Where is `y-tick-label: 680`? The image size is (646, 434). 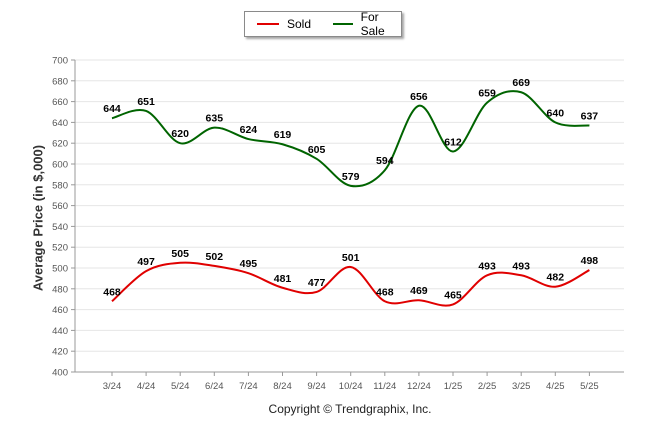
y-tick-label: 680 is located at coordinates (60, 81).